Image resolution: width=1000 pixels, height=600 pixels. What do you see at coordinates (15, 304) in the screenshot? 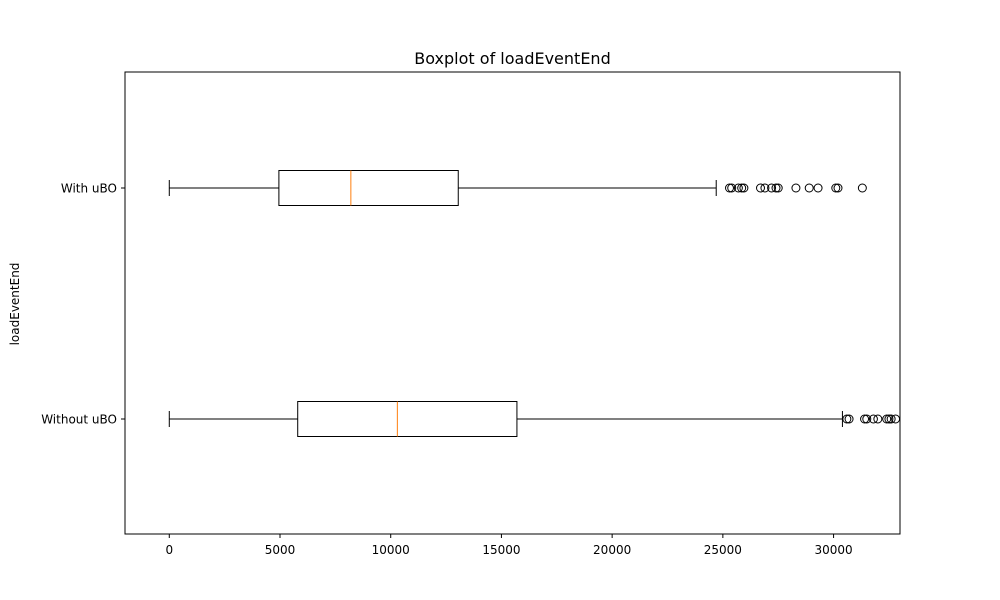
I see `y-axis-label: loadEventEnd` at bounding box center [15, 304].